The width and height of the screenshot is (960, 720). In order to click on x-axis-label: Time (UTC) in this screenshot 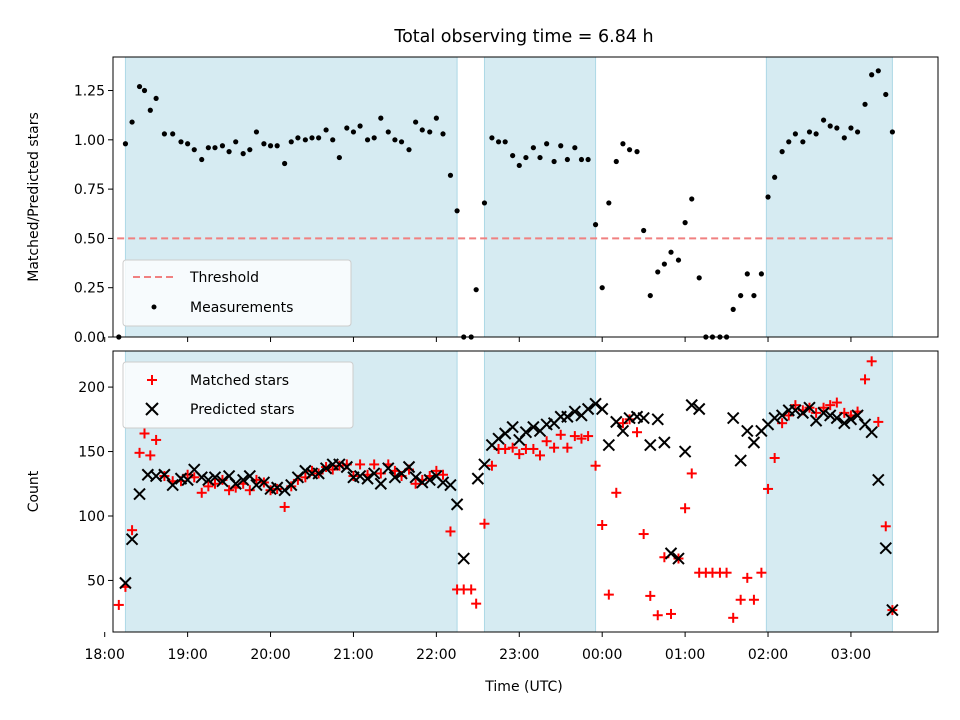, I will do `click(523, 687)`.